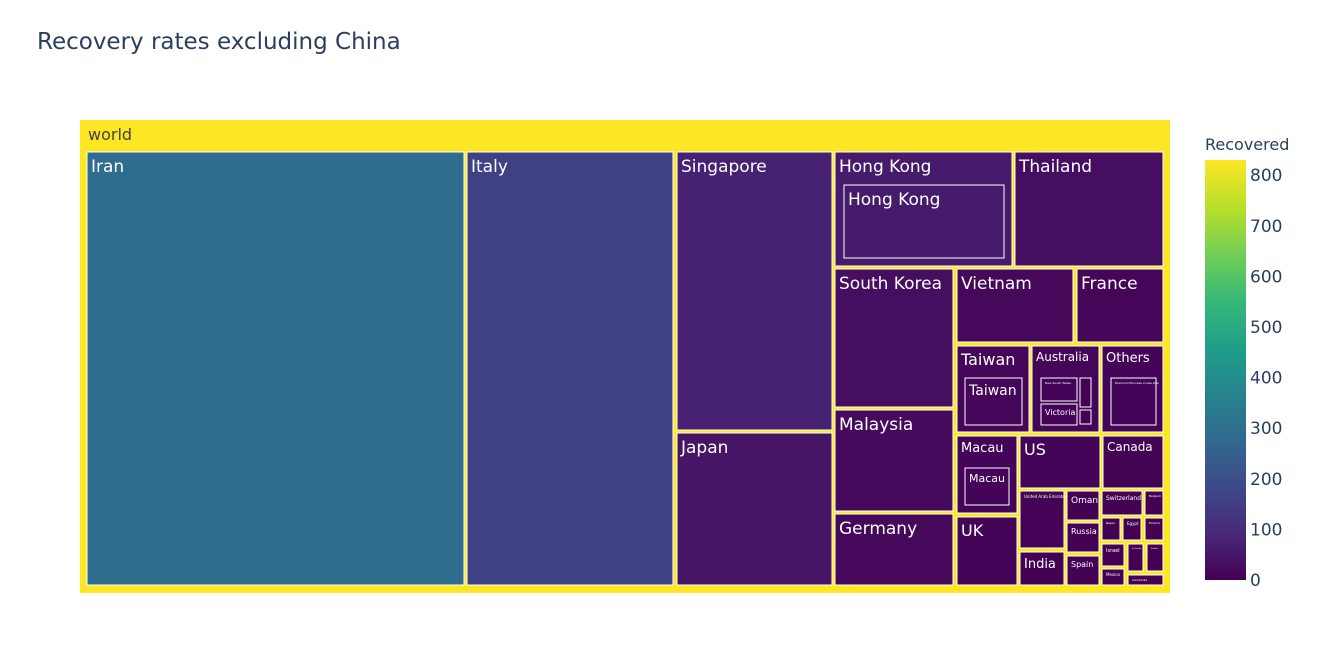  What do you see at coordinates (1139, 580) in the screenshot?
I see `tile-label-cambodia: Cambodia` at bounding box center [1139, 580].